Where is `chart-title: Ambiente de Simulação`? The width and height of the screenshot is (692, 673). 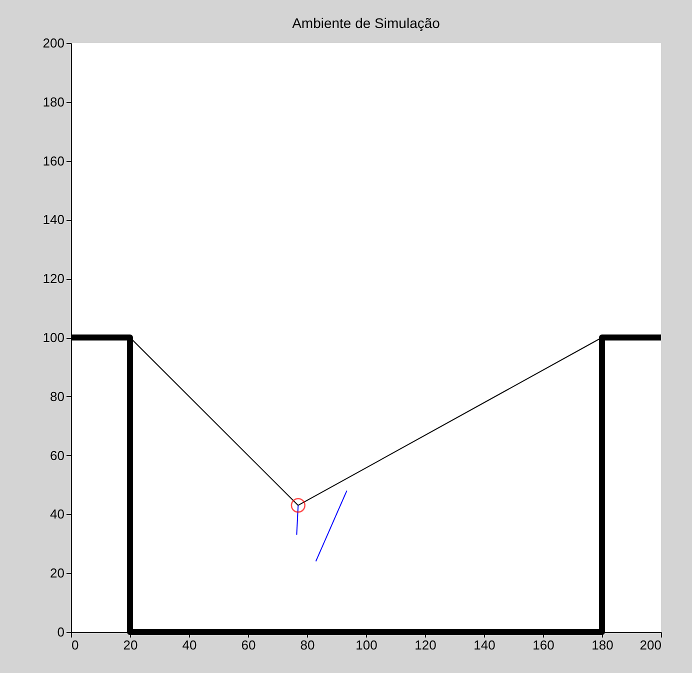 chart-title: Ambiente de Simulação is located at coordinates (366, 23).